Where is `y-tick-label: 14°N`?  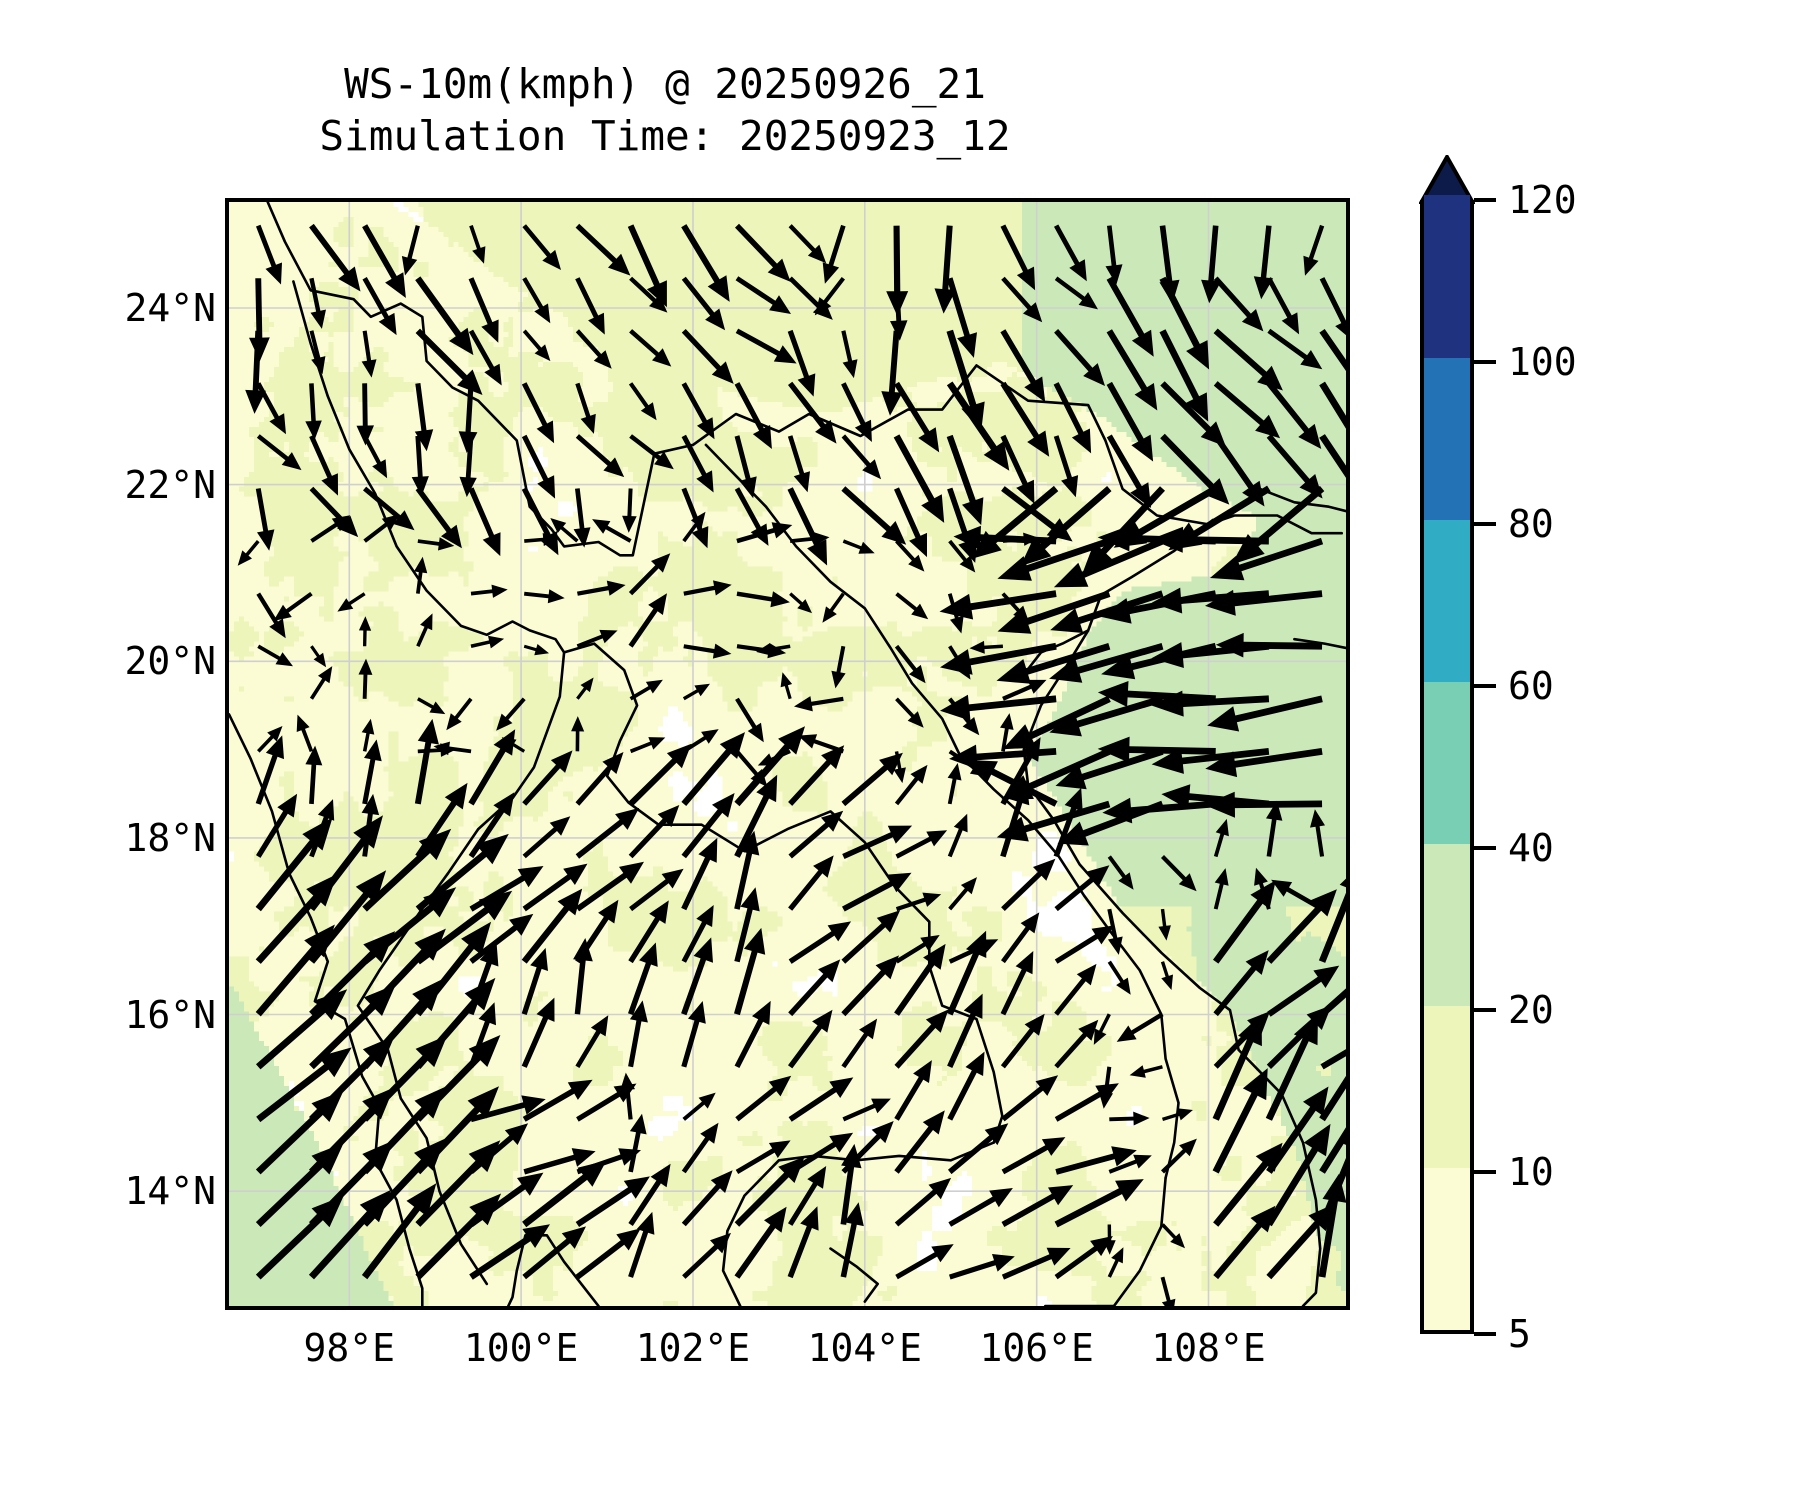 y-tick-label: 14°N is located at coordinates (170, 1191).